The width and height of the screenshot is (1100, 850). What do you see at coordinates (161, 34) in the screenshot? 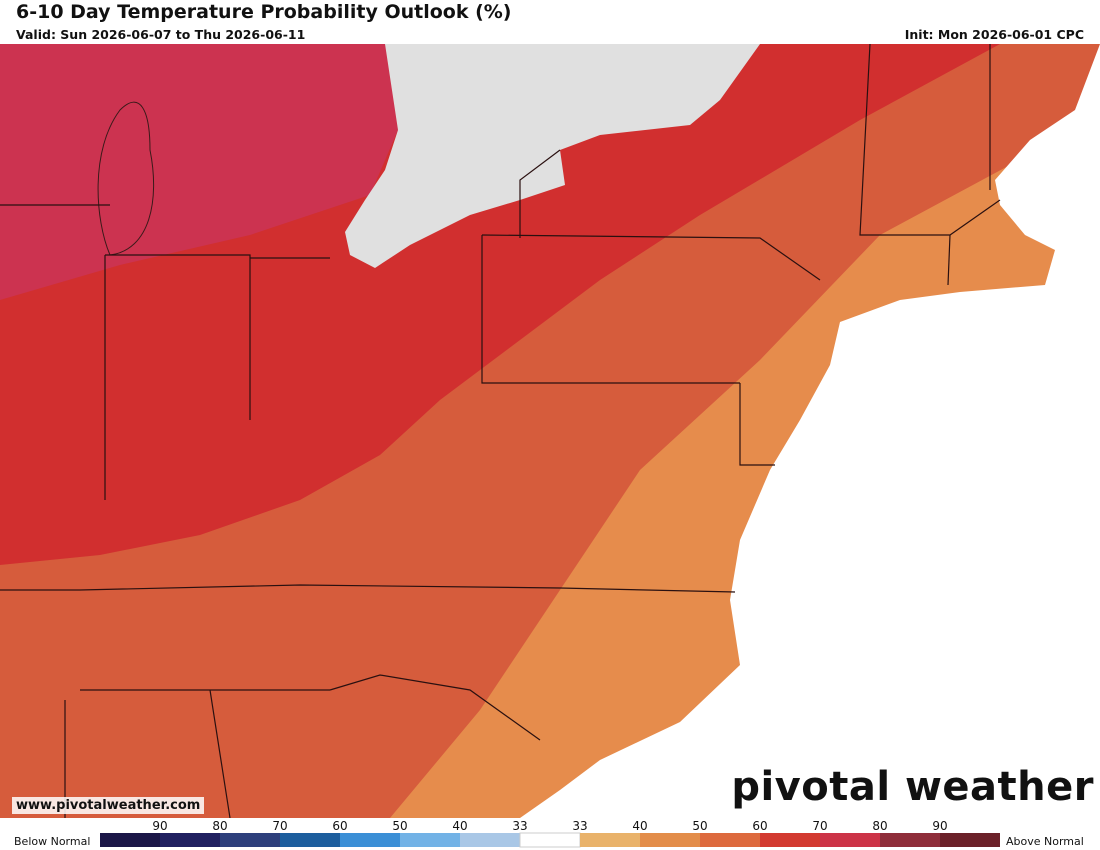
I see `valid-time: Valid: Sun 2026-06-07 to Thu 2026-06-11` at bounding box center [161, 34].